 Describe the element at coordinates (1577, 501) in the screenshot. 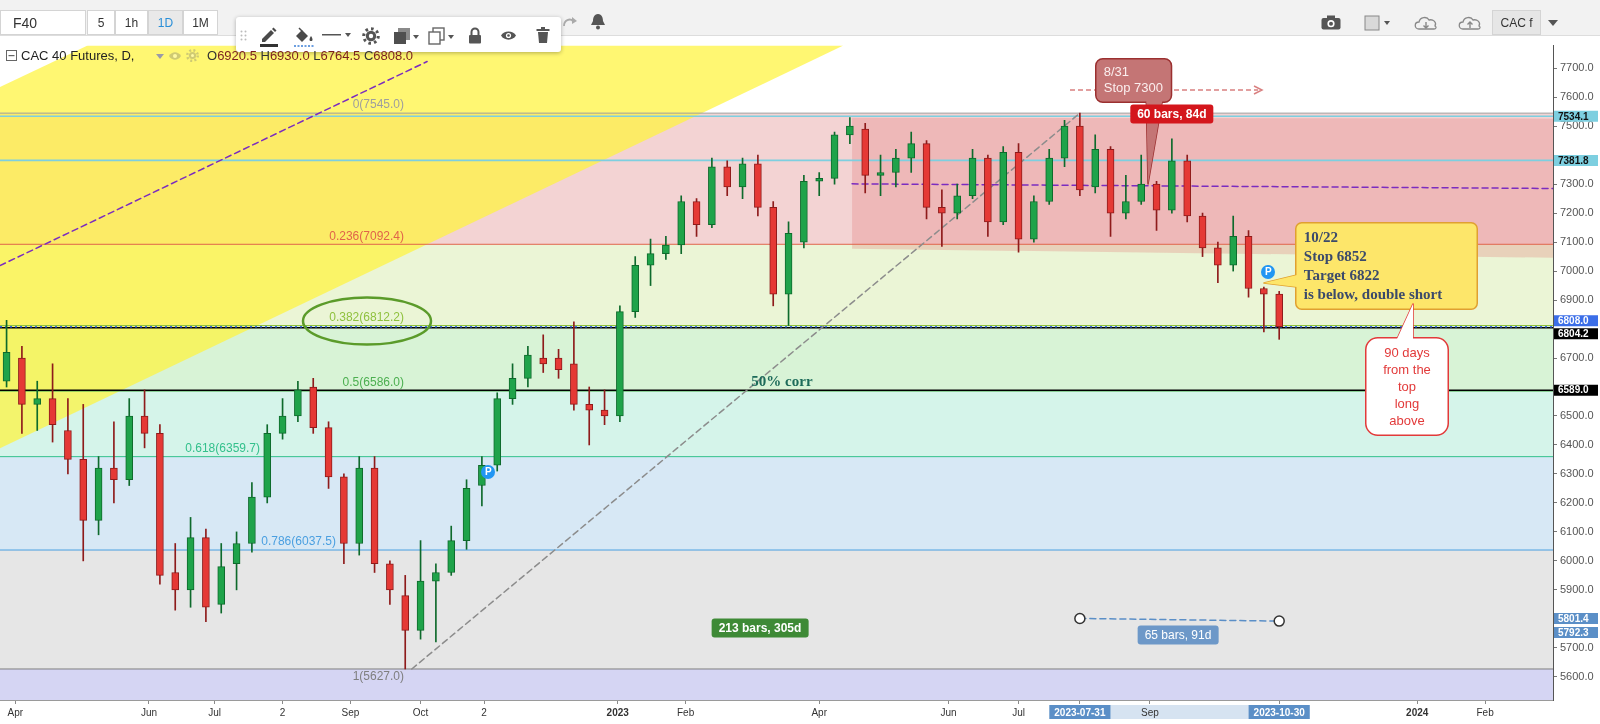

I see `y-tick-label: 6200.0` at that location.